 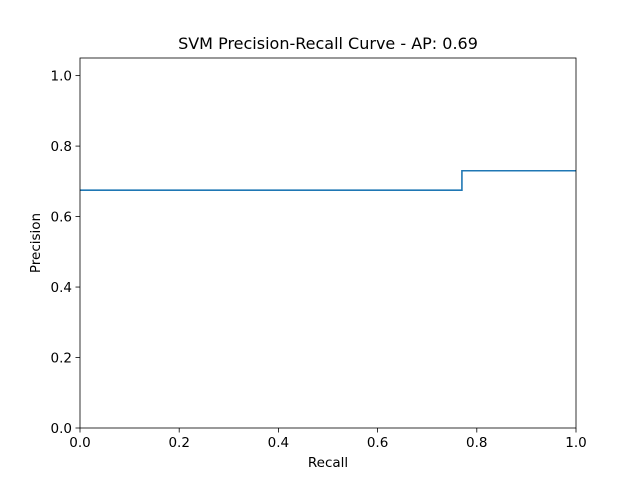 What do you see at coordinates (328, 463) in the screenshot?
I see `x-axis-label: Recall` at bounding box center [328, 463].